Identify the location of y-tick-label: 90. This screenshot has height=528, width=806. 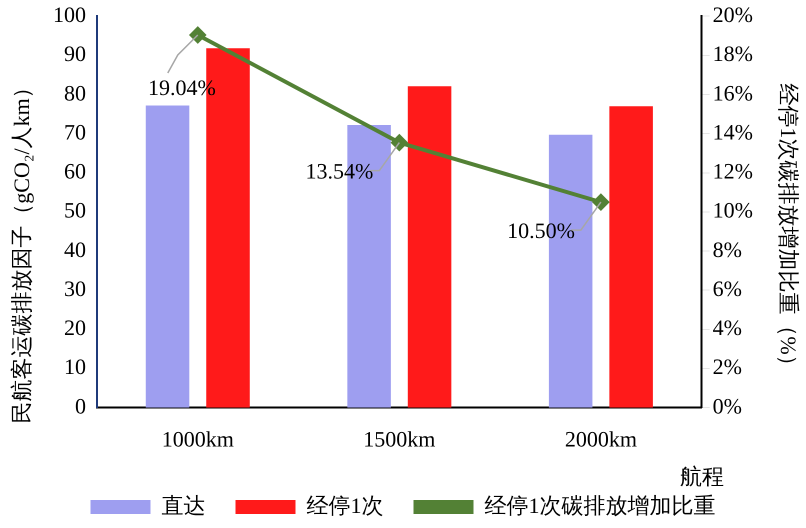
(75, 53).